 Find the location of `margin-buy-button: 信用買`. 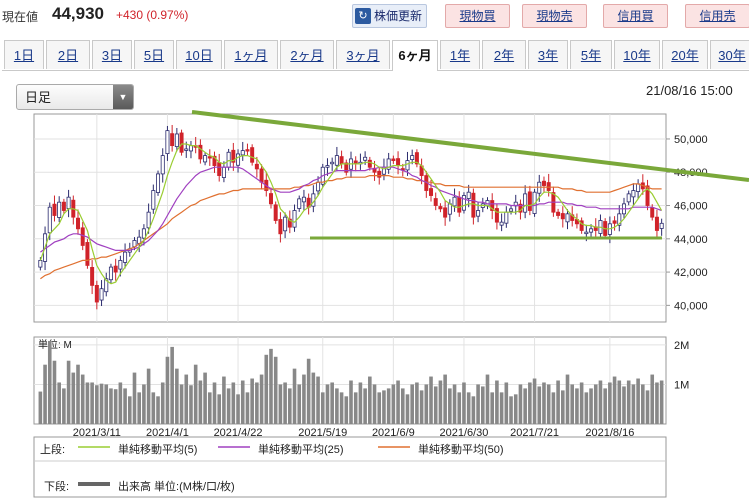

margin-buy-button: 信用買 is located at coordinates (635, 16).